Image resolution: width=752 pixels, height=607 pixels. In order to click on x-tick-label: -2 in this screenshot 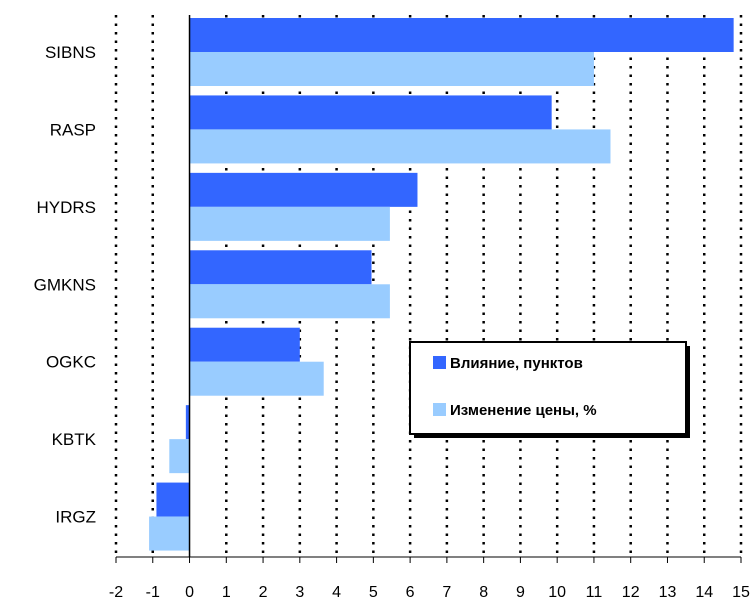, I will do `click(116, 592)`.